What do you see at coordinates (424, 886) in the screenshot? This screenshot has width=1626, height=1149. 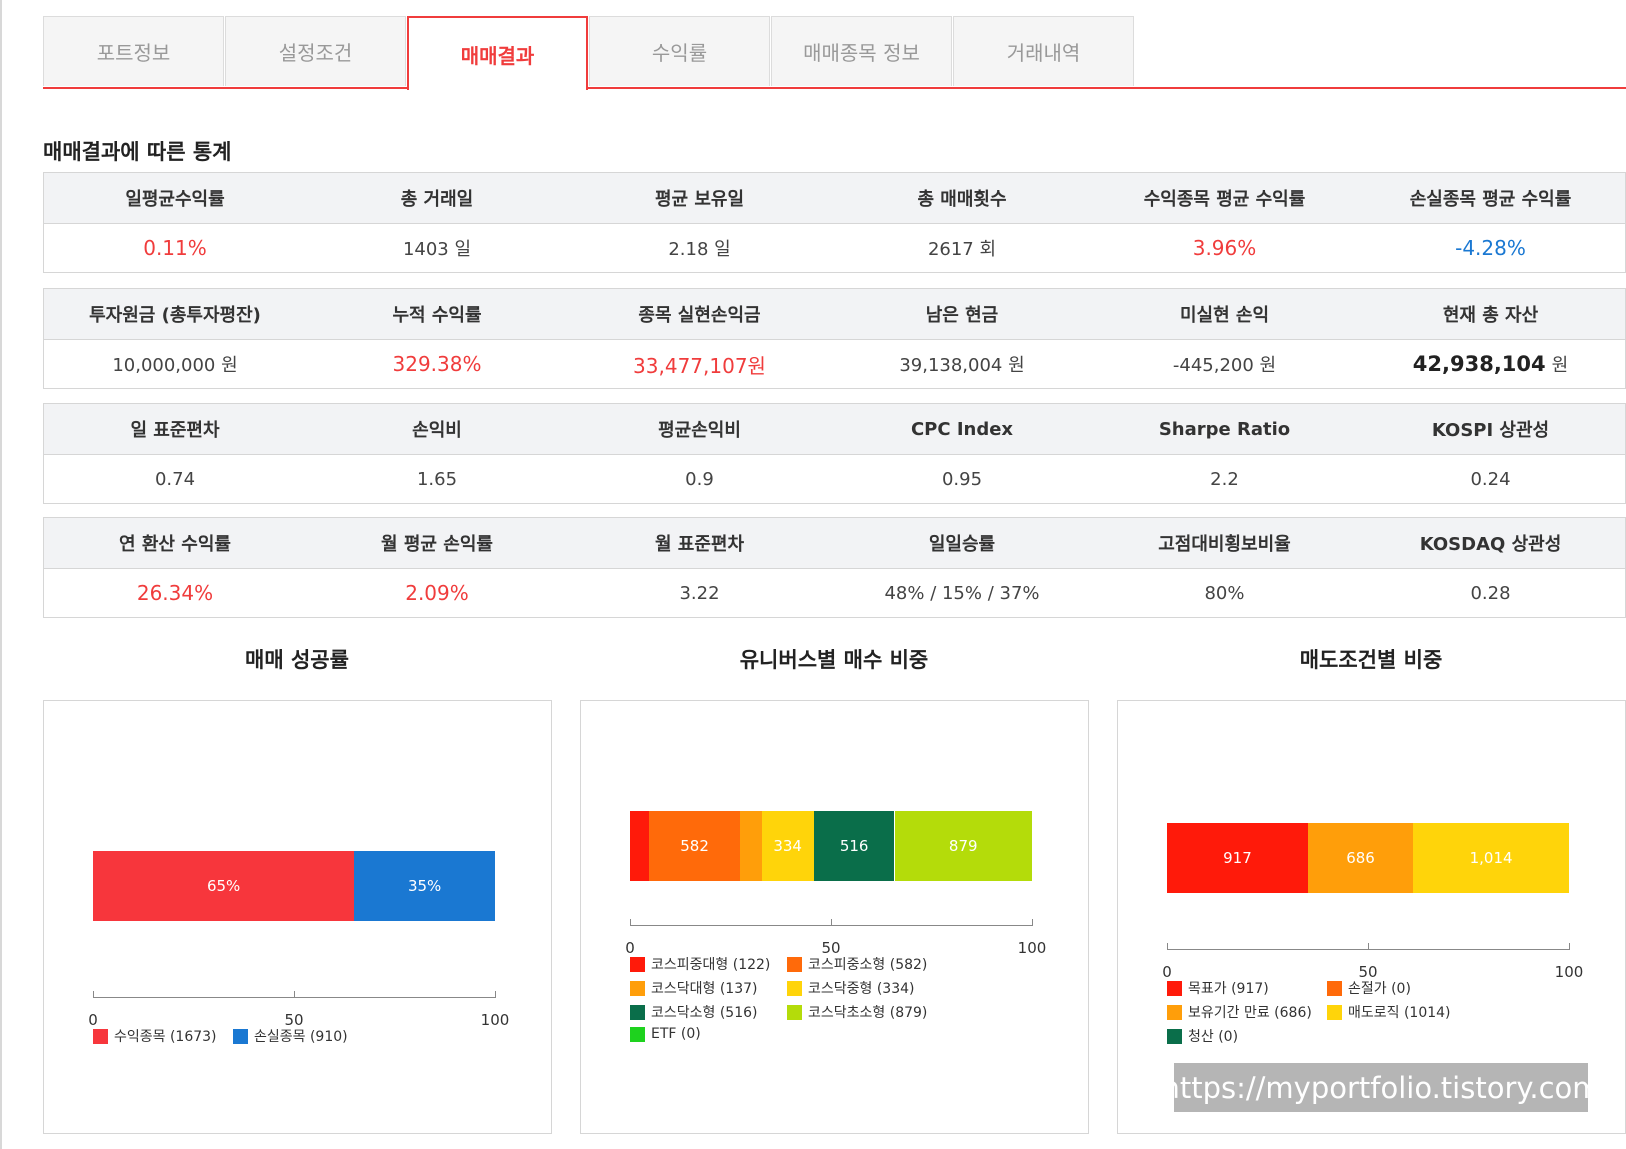 I see `bar-segment-label: 35%` at bounding box center [424, 886].